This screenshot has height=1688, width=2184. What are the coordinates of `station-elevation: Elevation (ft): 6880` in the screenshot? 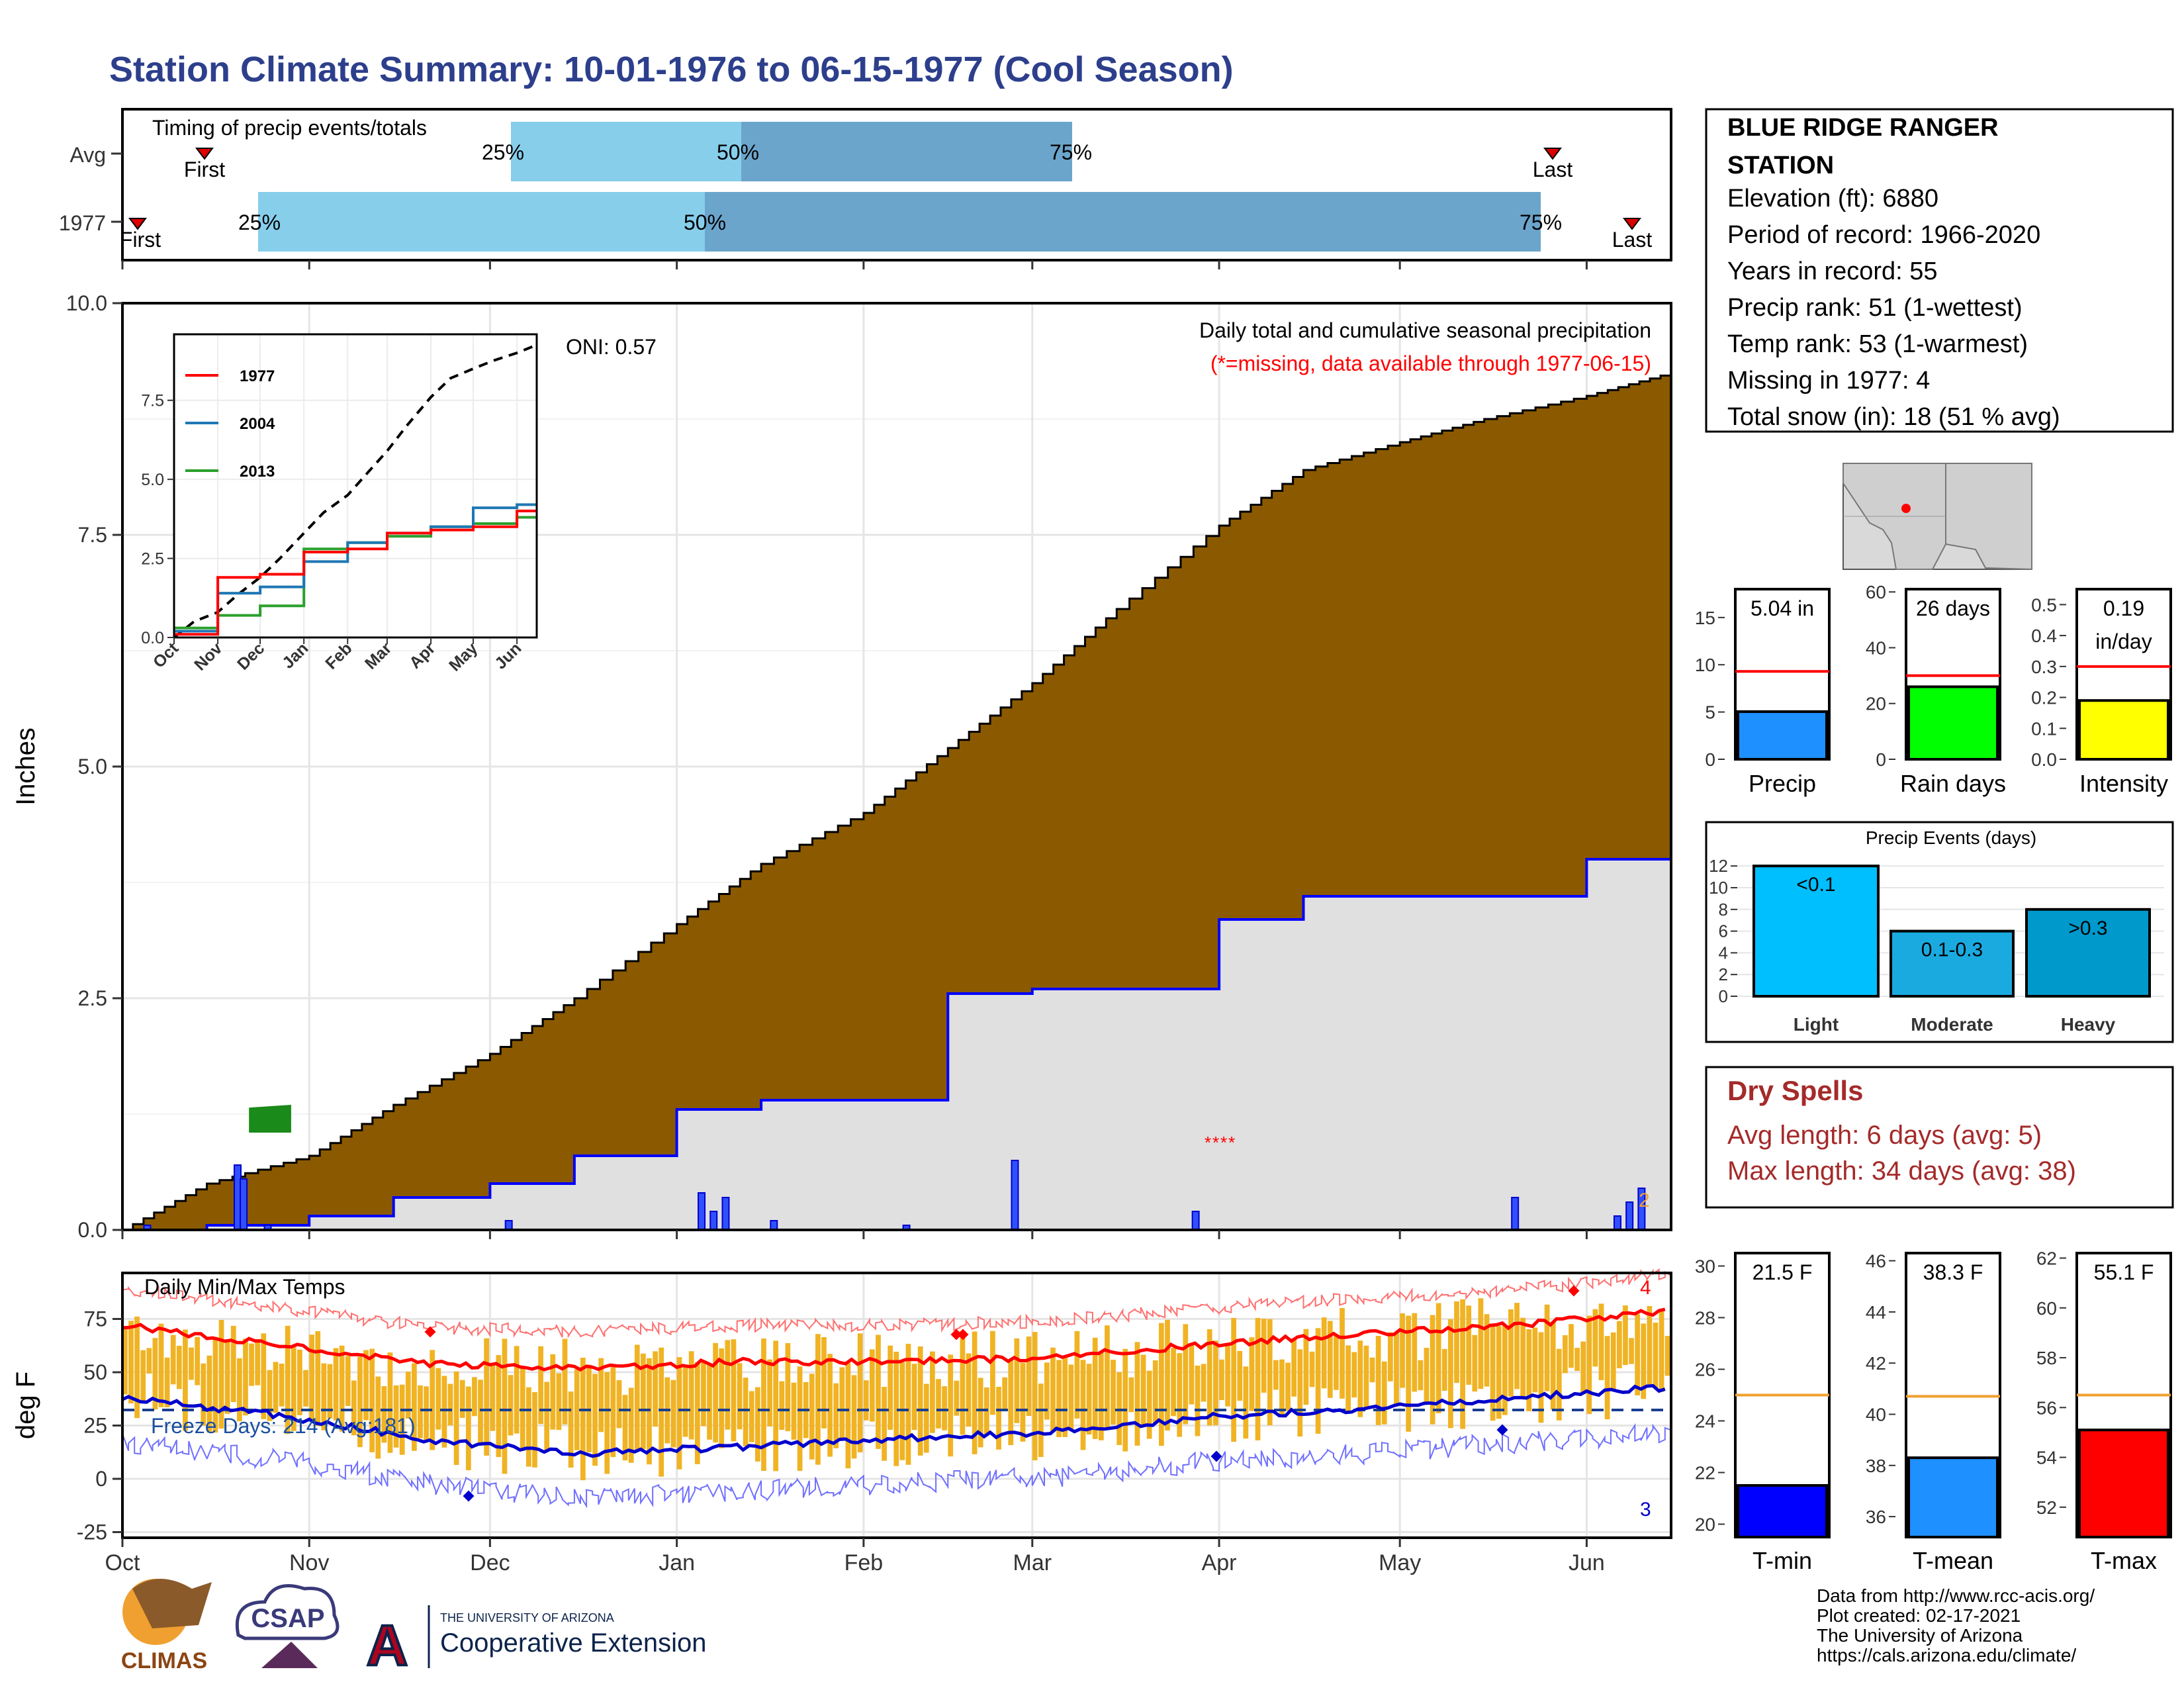 It's located at (1832, 198).